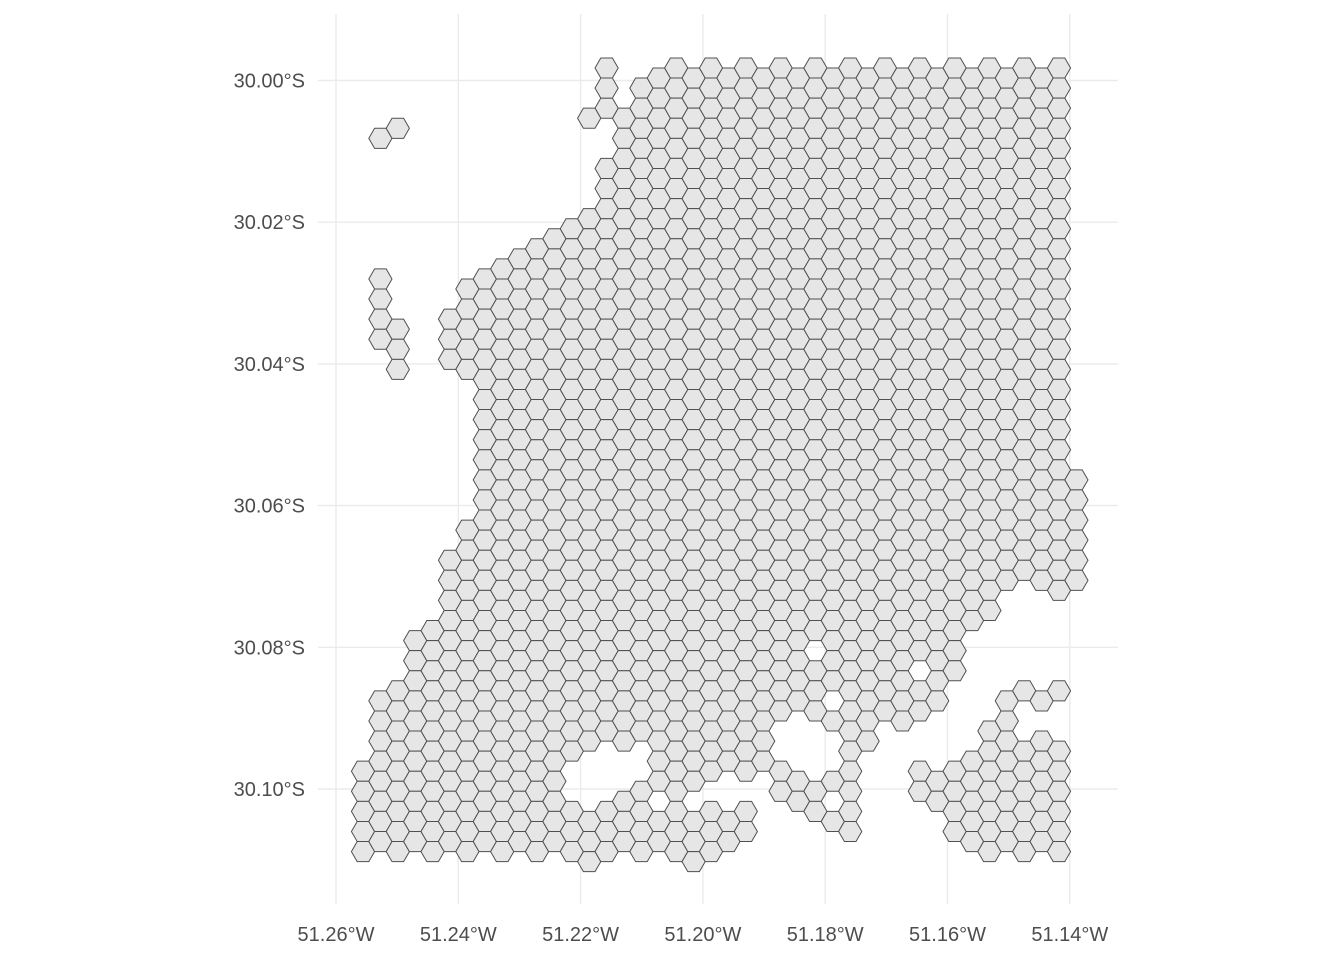 The height and width of the screenshot is (960, 1344). Describe the element at coordinates (1069, 935) in the screenshot. I see `x-tick-label: 51.14°W` at that location.